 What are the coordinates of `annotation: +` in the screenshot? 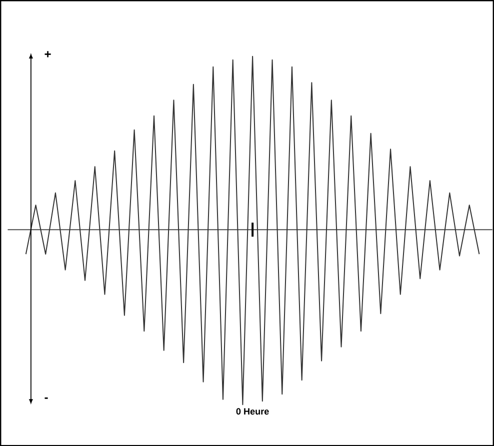 It's located at (47, 54).